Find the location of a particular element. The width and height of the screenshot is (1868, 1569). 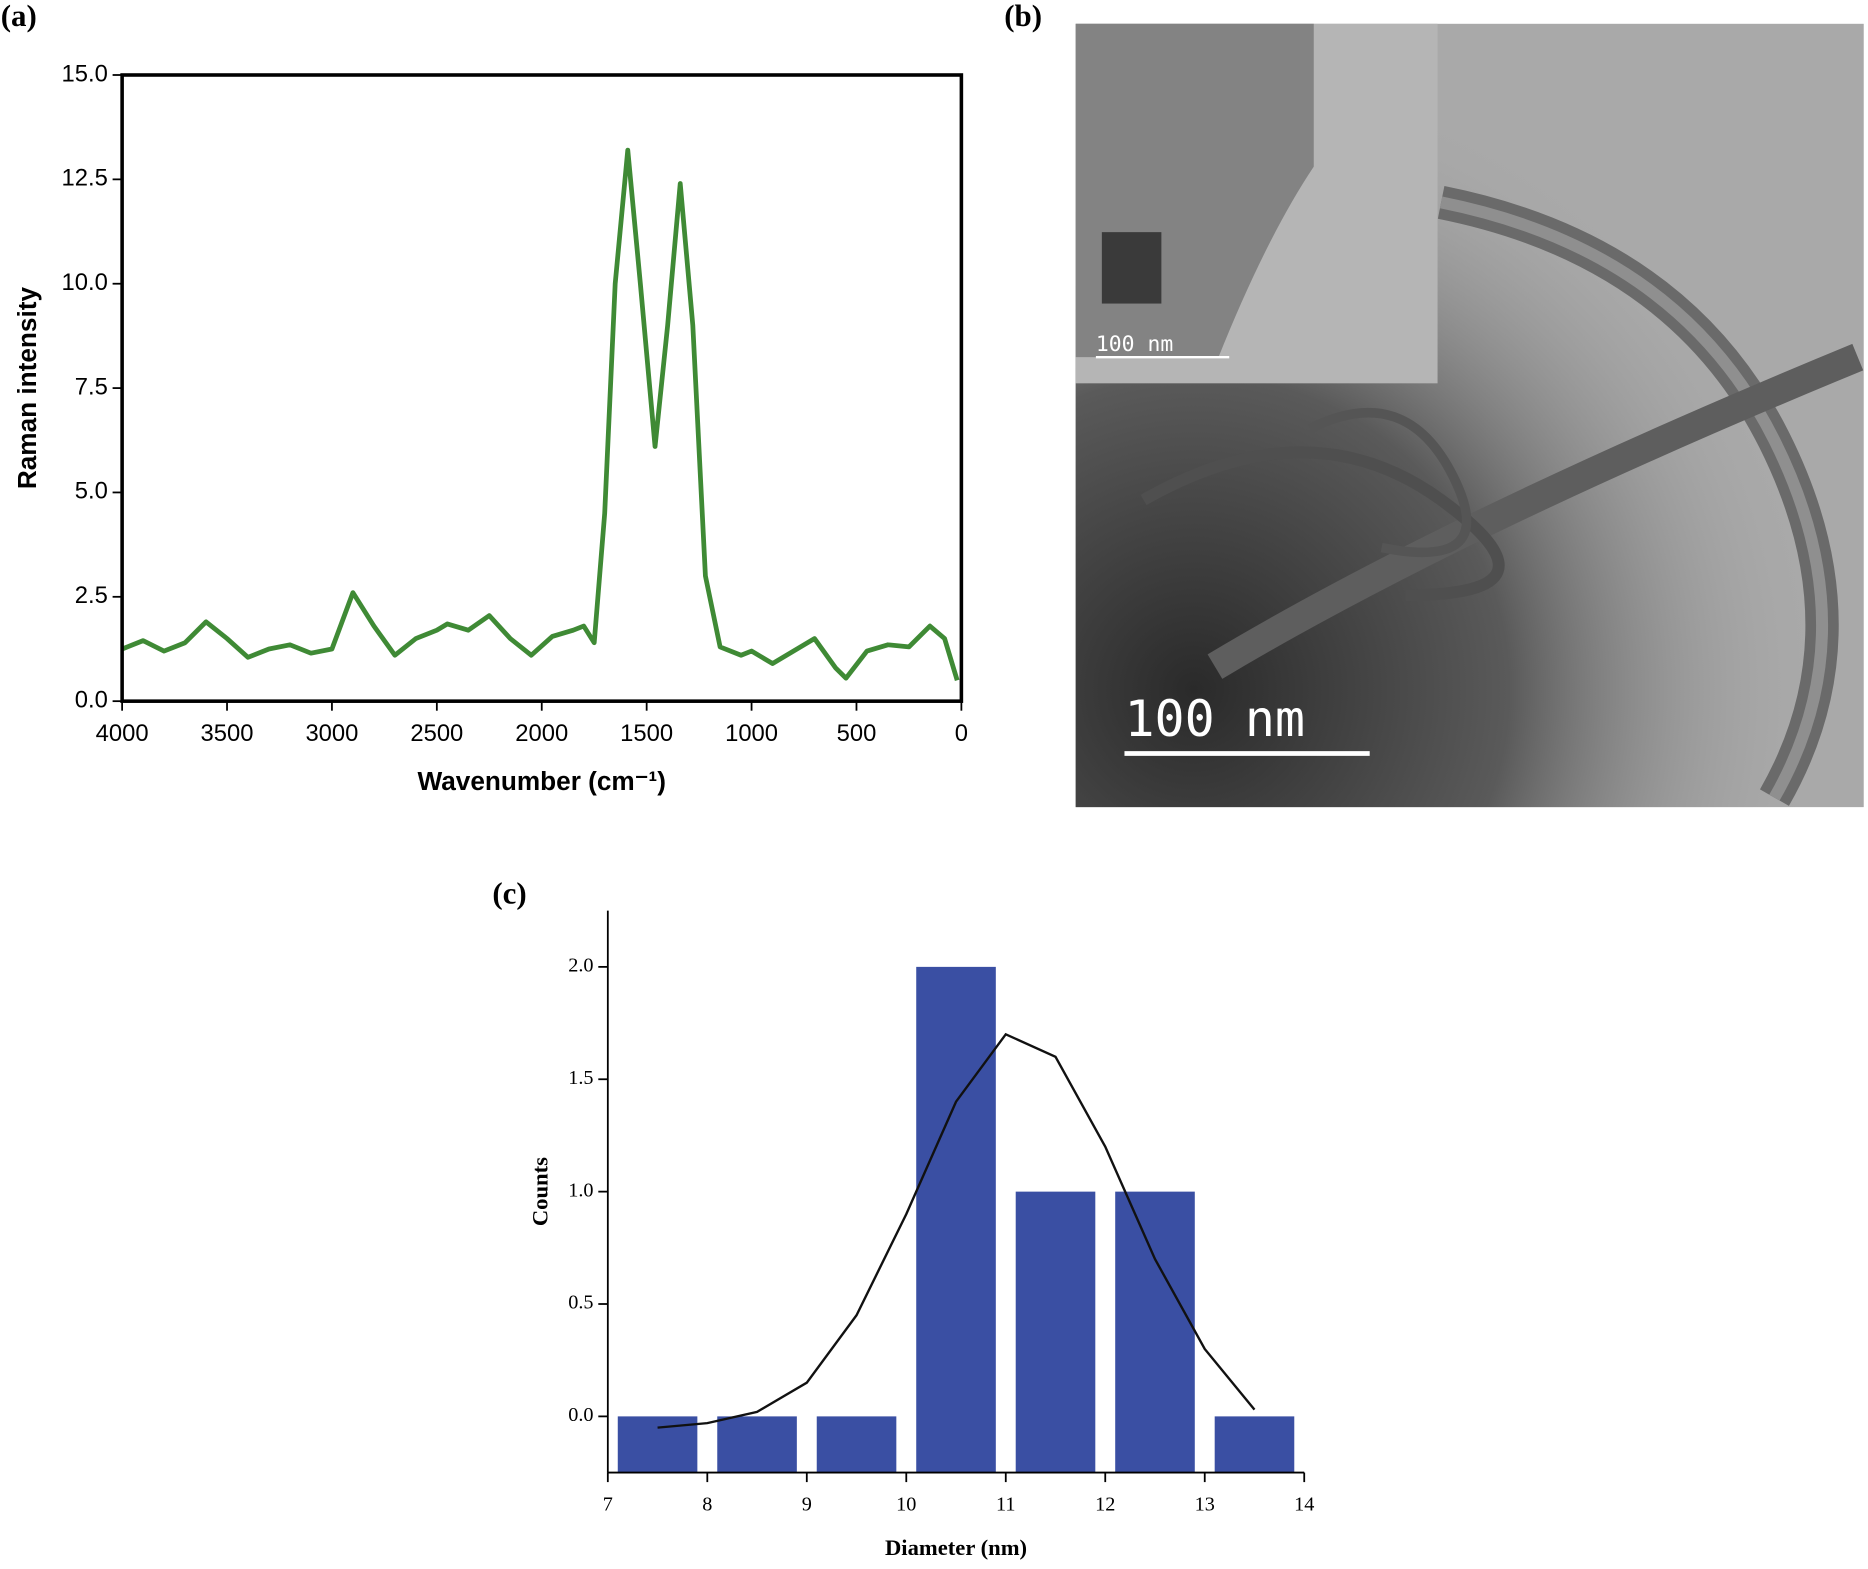

x-tick-label: 3500 is located at coordinates (227, 733).